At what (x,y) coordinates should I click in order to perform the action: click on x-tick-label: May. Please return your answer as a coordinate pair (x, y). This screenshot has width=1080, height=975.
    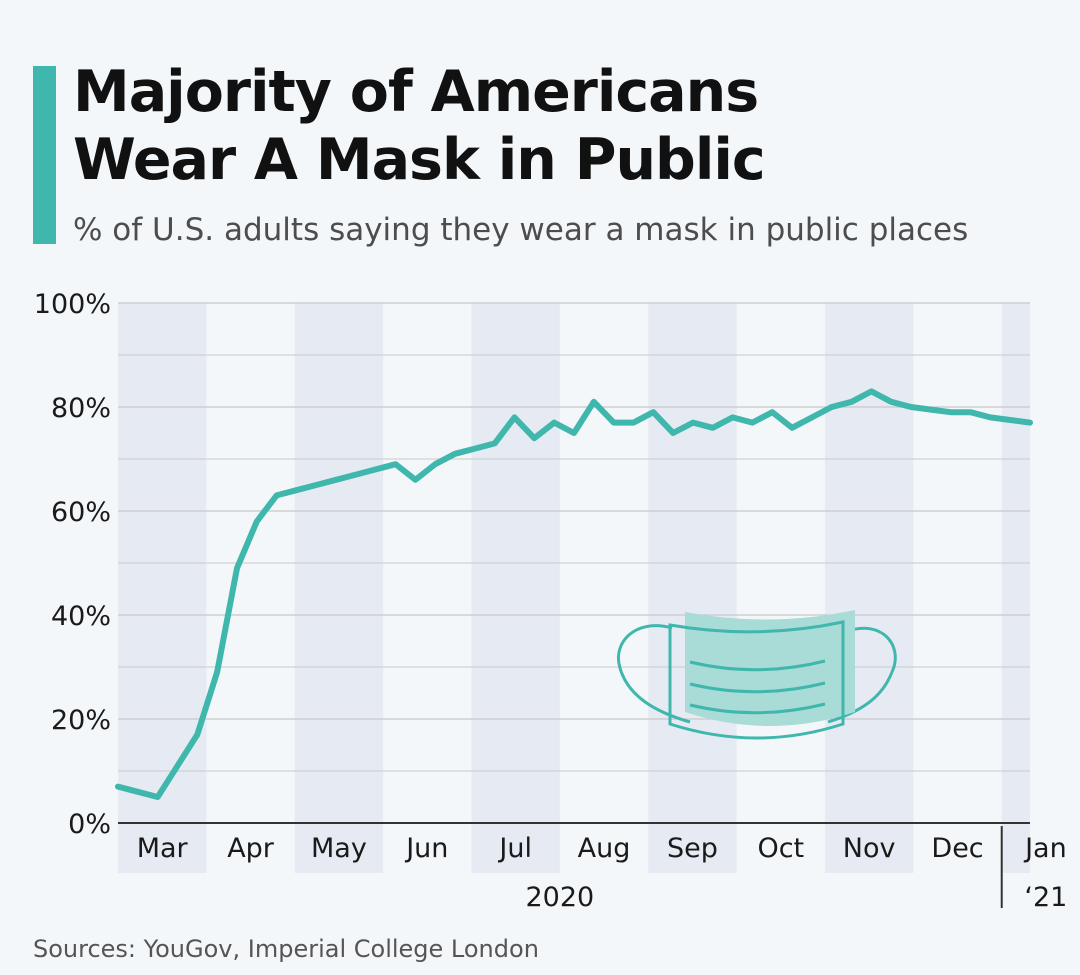
    Looking at the image, I should click on (339, 848).